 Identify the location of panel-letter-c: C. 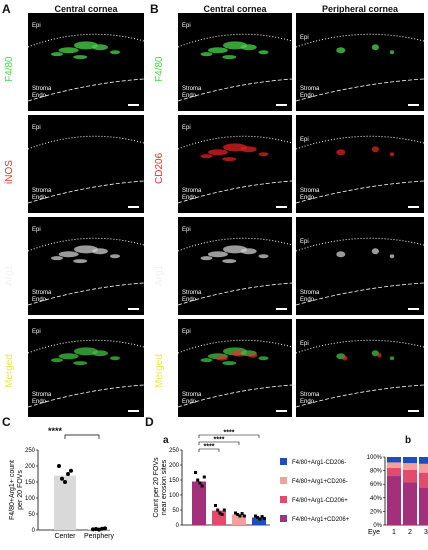
(6, 422).